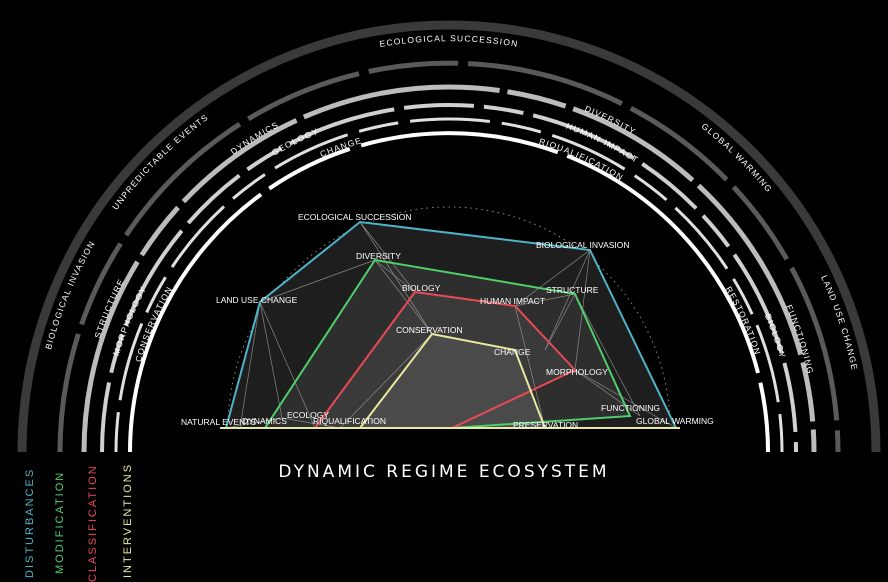 The width and height of the screenshot is (888, 582). I want to click on node-land-use-change: LAND USE CHANGE, so click(257, 300).